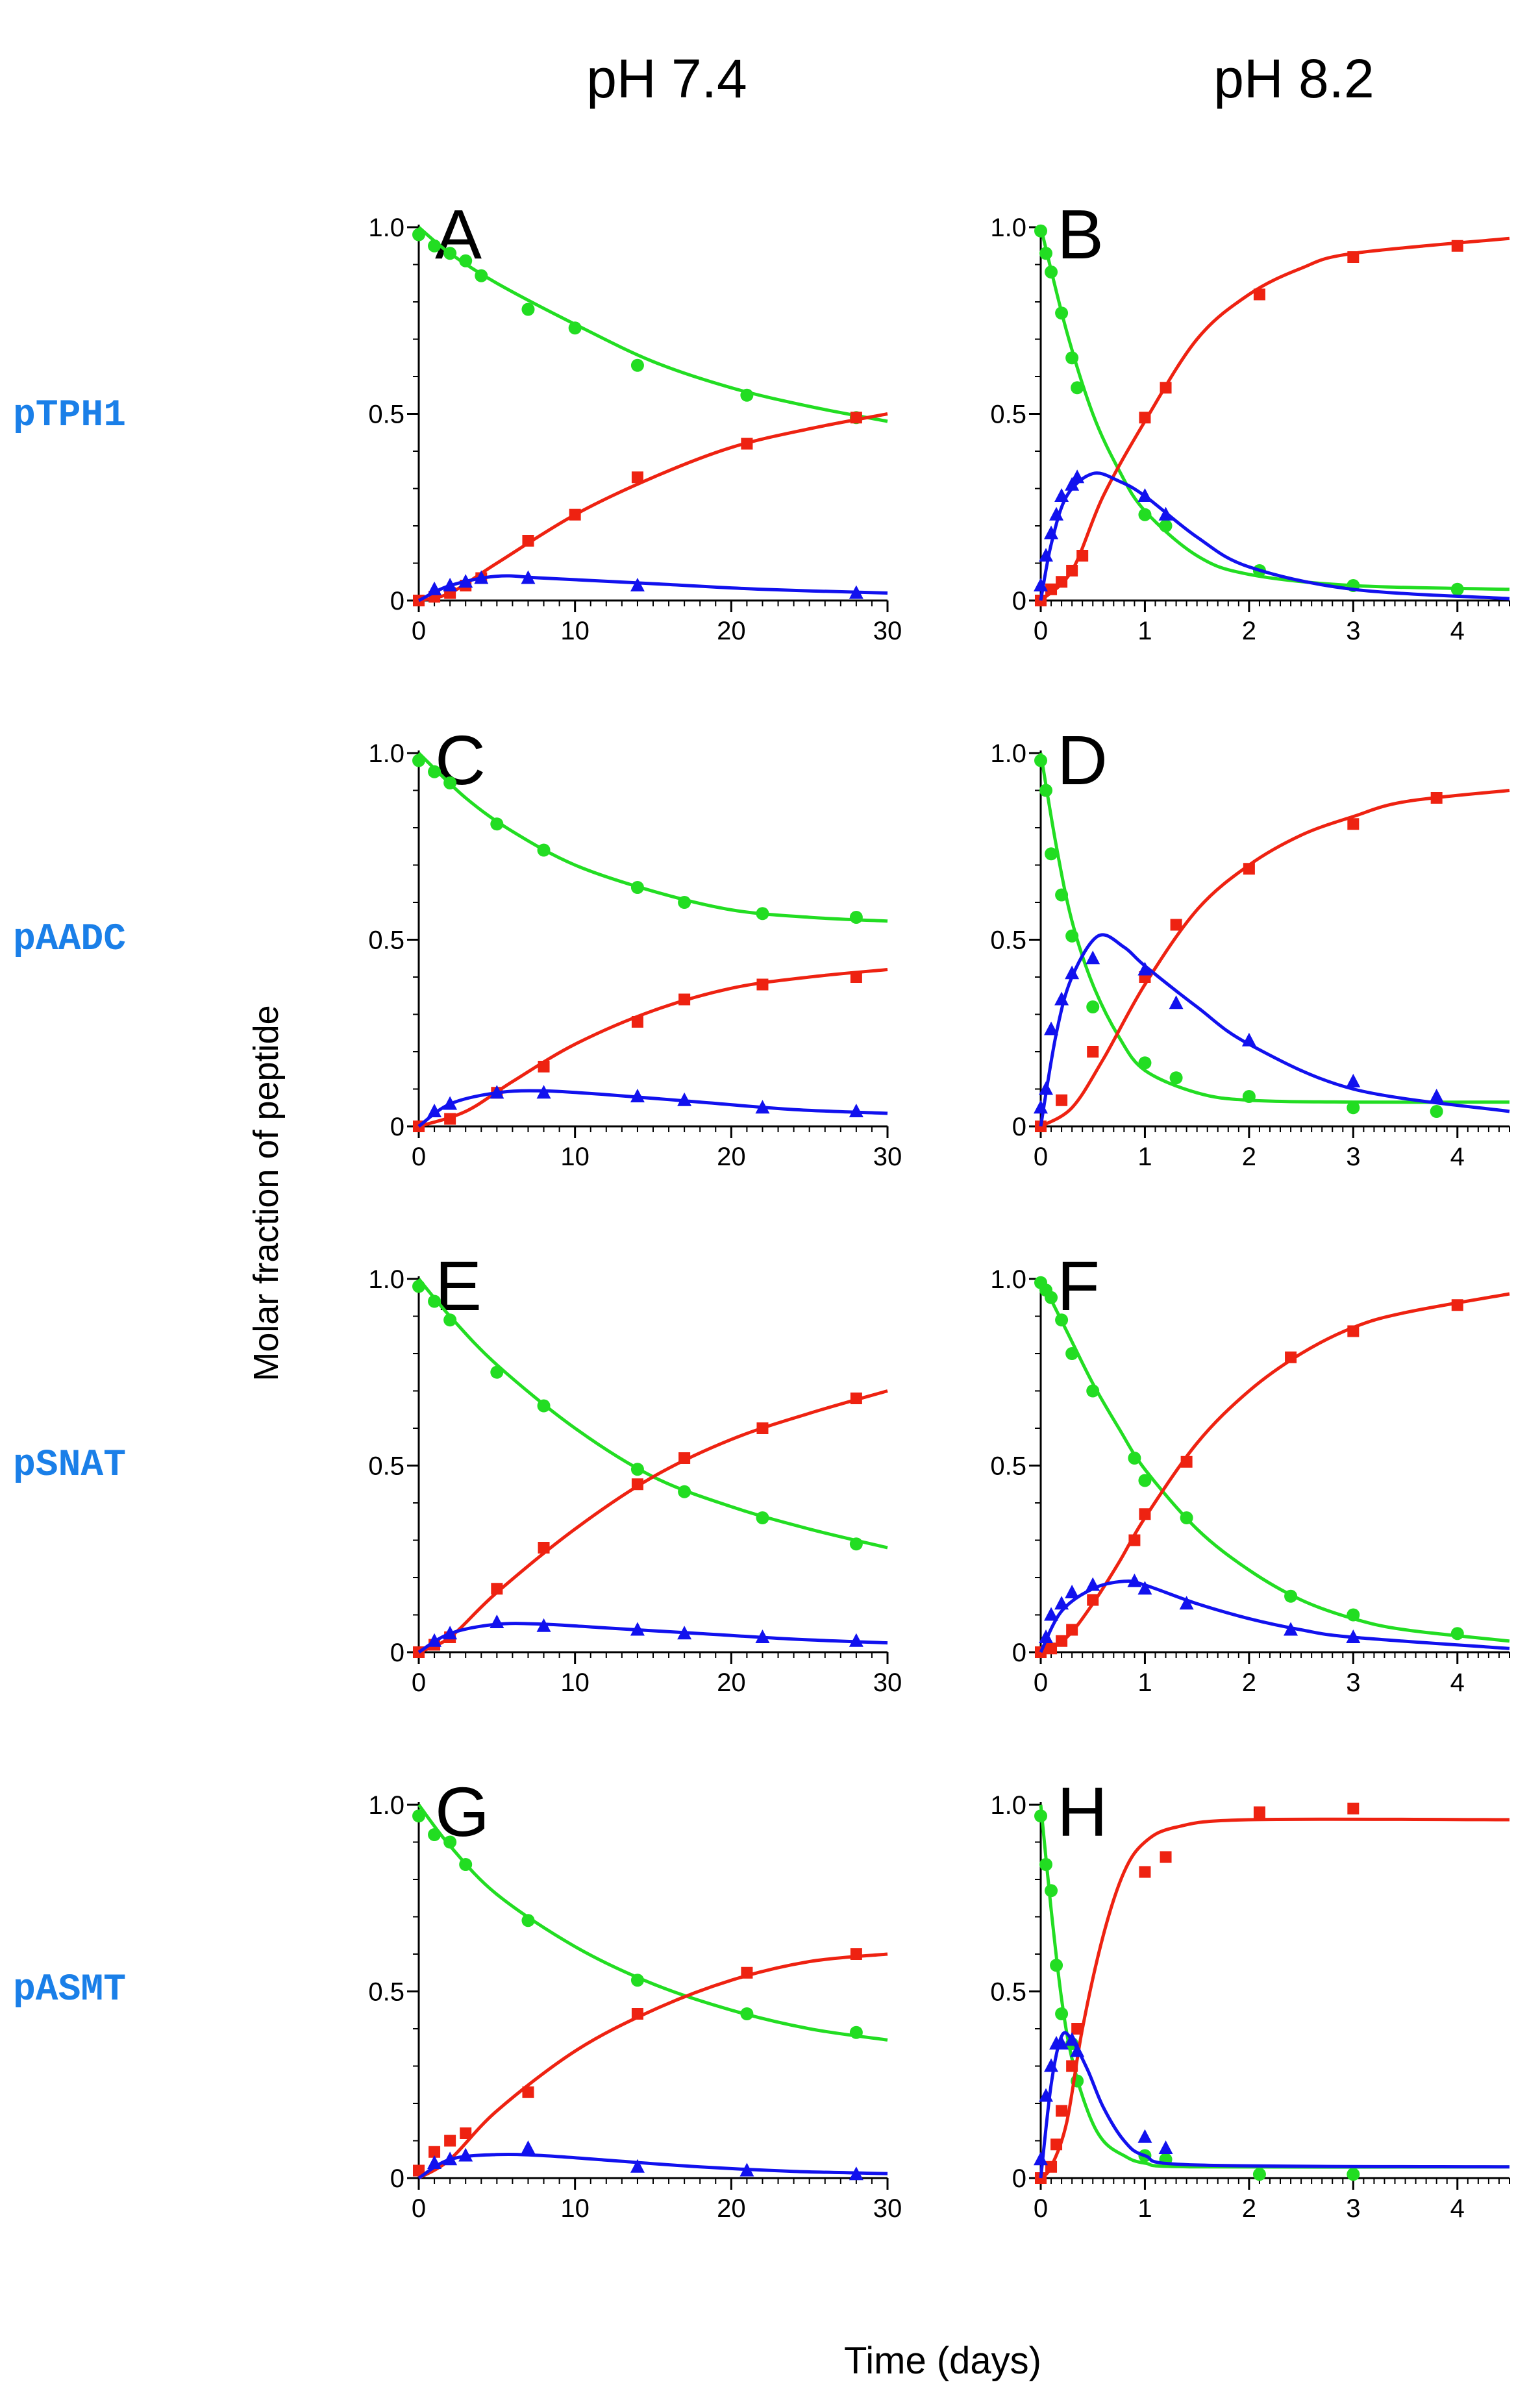  Describe the element at coordinates (1249, 1157) in the screenshot. I see `x-tick-label: 2` at that location.